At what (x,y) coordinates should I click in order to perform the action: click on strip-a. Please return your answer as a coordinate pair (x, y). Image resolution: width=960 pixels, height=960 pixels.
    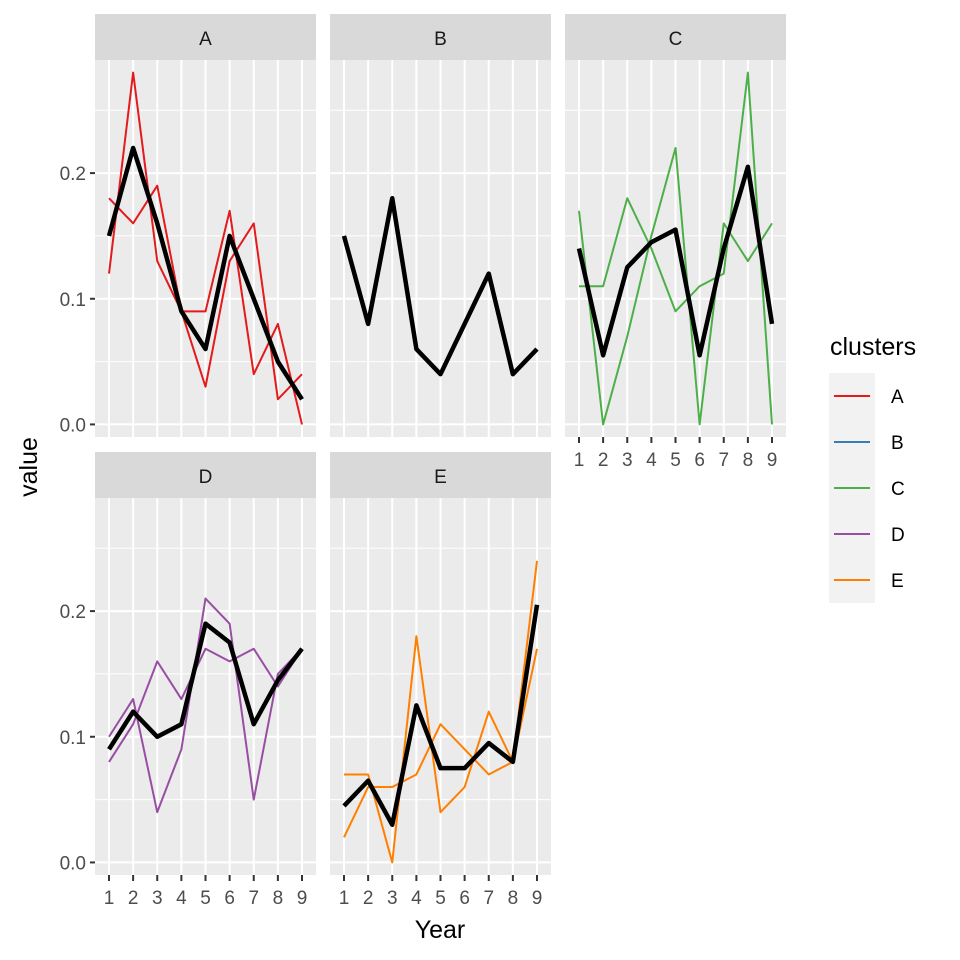
    Looking at the image, I should click on (205, 37).